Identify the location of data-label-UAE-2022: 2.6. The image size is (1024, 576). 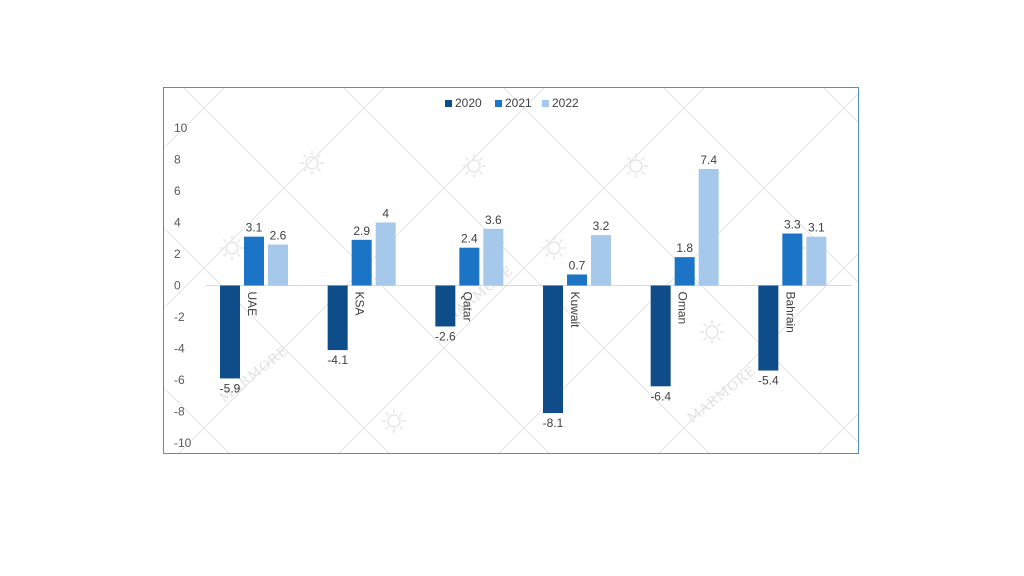
(278, 236).